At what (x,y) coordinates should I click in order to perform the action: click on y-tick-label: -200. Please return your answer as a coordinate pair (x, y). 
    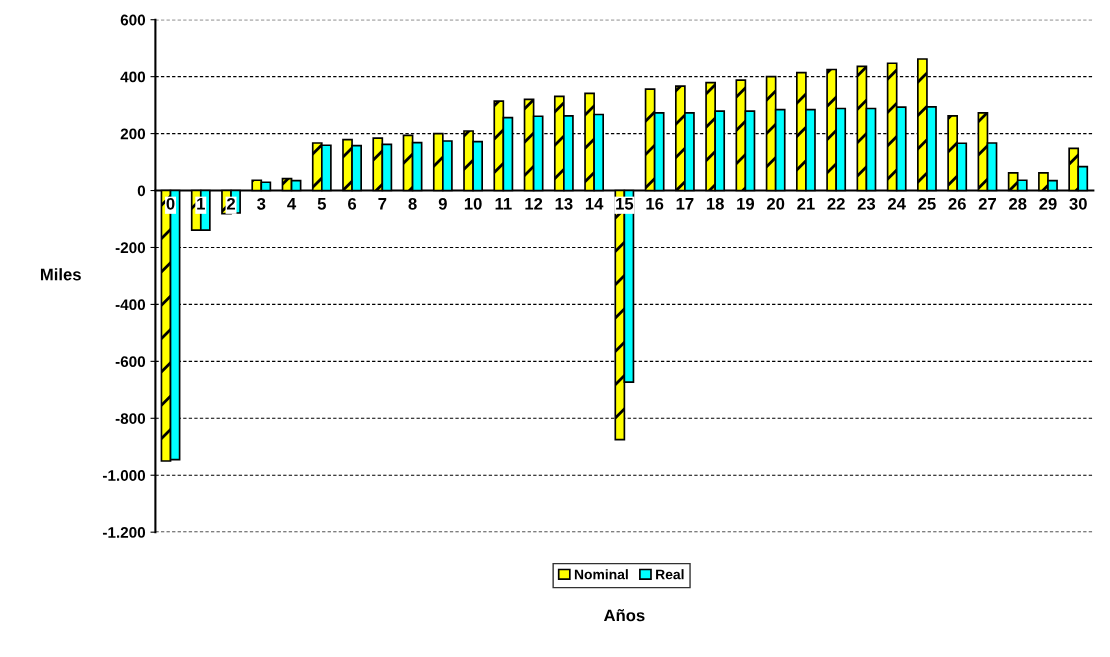
    Looking at the image, I should click on (130, 248).